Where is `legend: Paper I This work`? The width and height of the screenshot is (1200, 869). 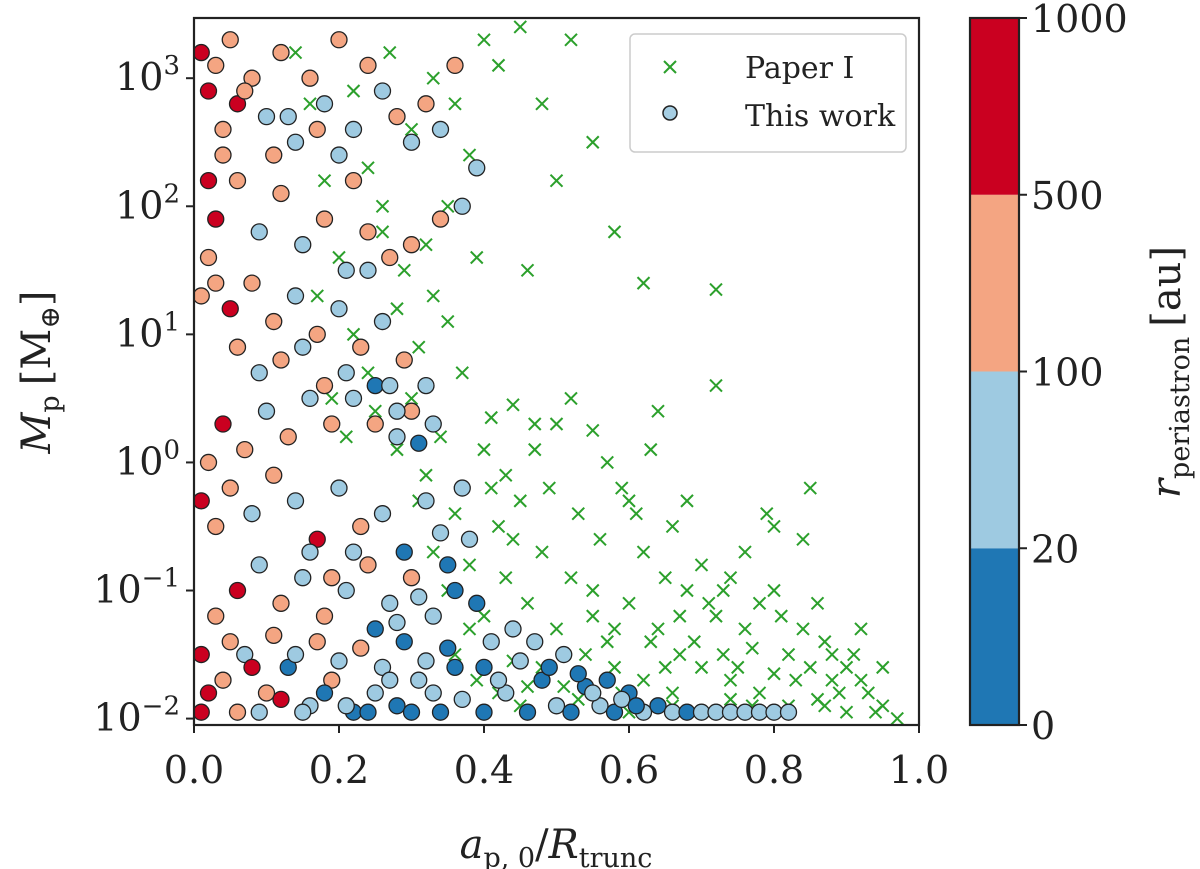 legend: Paper I This work is located at coordinates (768, 93).